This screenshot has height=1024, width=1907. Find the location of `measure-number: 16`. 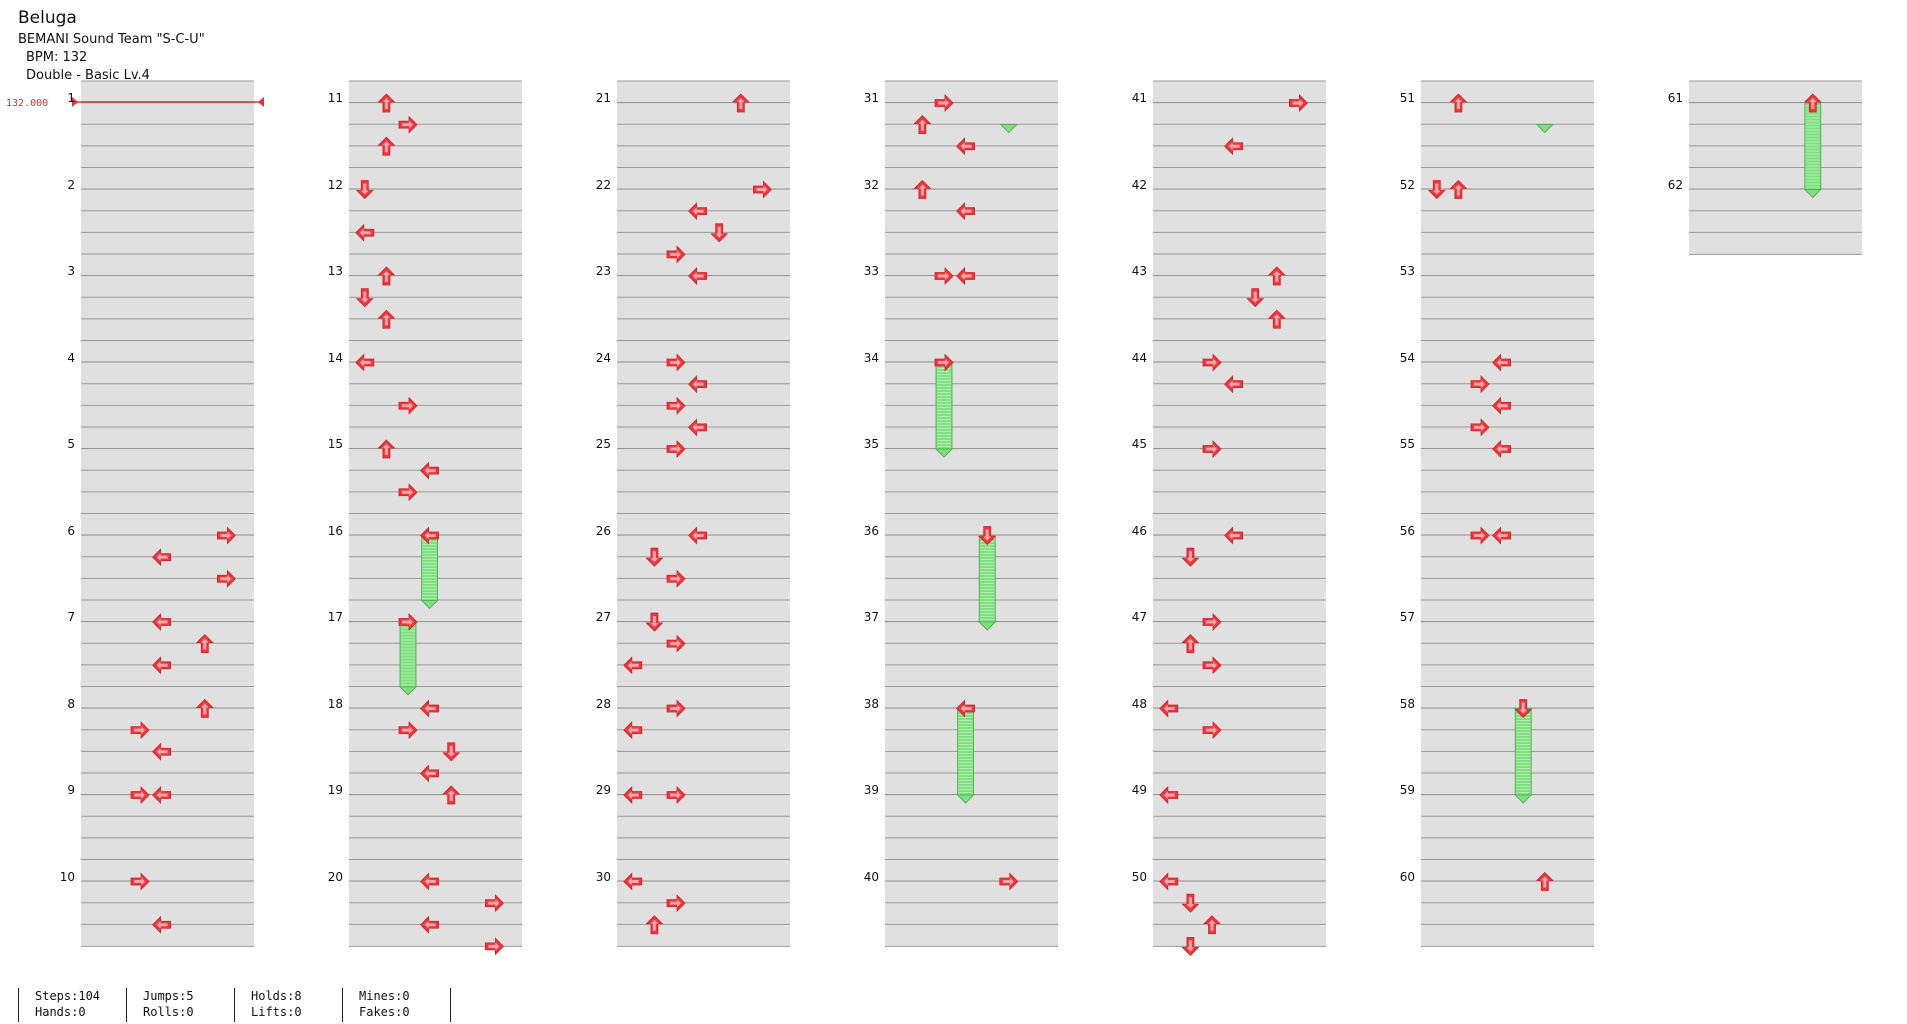

measure-number: 16 is located at coordinates (335, 530).